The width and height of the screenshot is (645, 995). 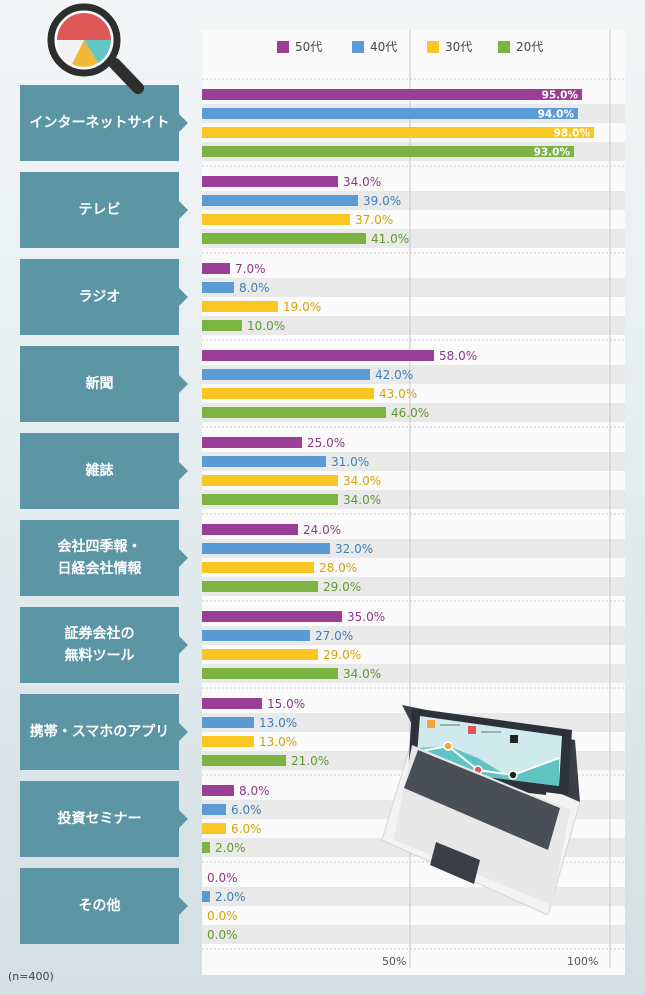 I want to click on legend-item: 50代, so click(x=299, y=46).